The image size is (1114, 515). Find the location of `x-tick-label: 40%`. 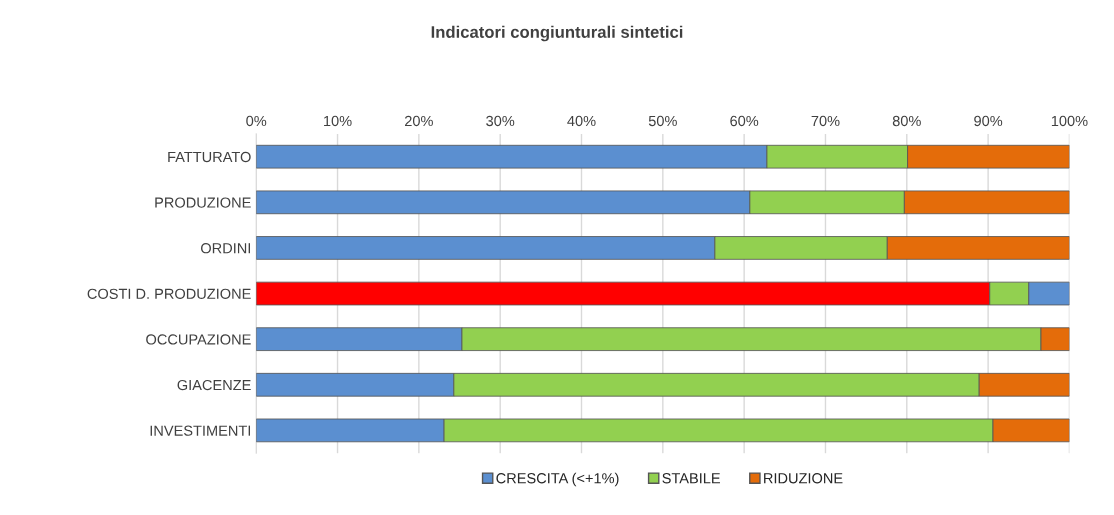

x-tick-label: 40% is located at coordinates (581, 121).